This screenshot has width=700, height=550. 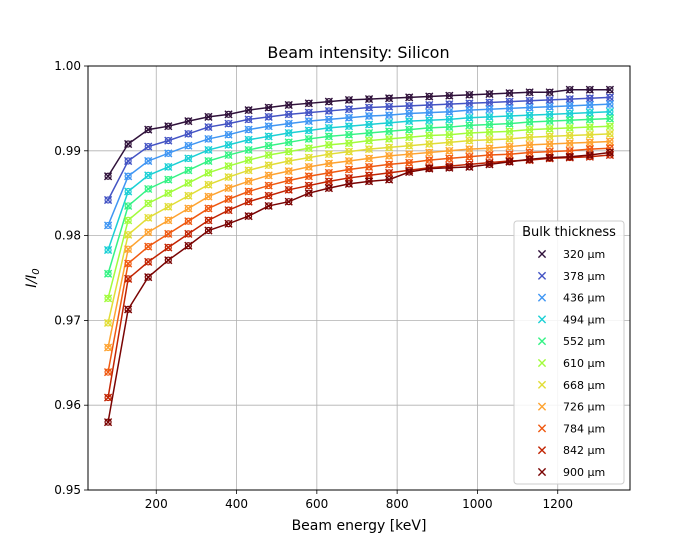 What do you see at coordinates (67, 151) in the screenshot?
I see `y-tick-label: 0.99` at bounding box center [67, 151].